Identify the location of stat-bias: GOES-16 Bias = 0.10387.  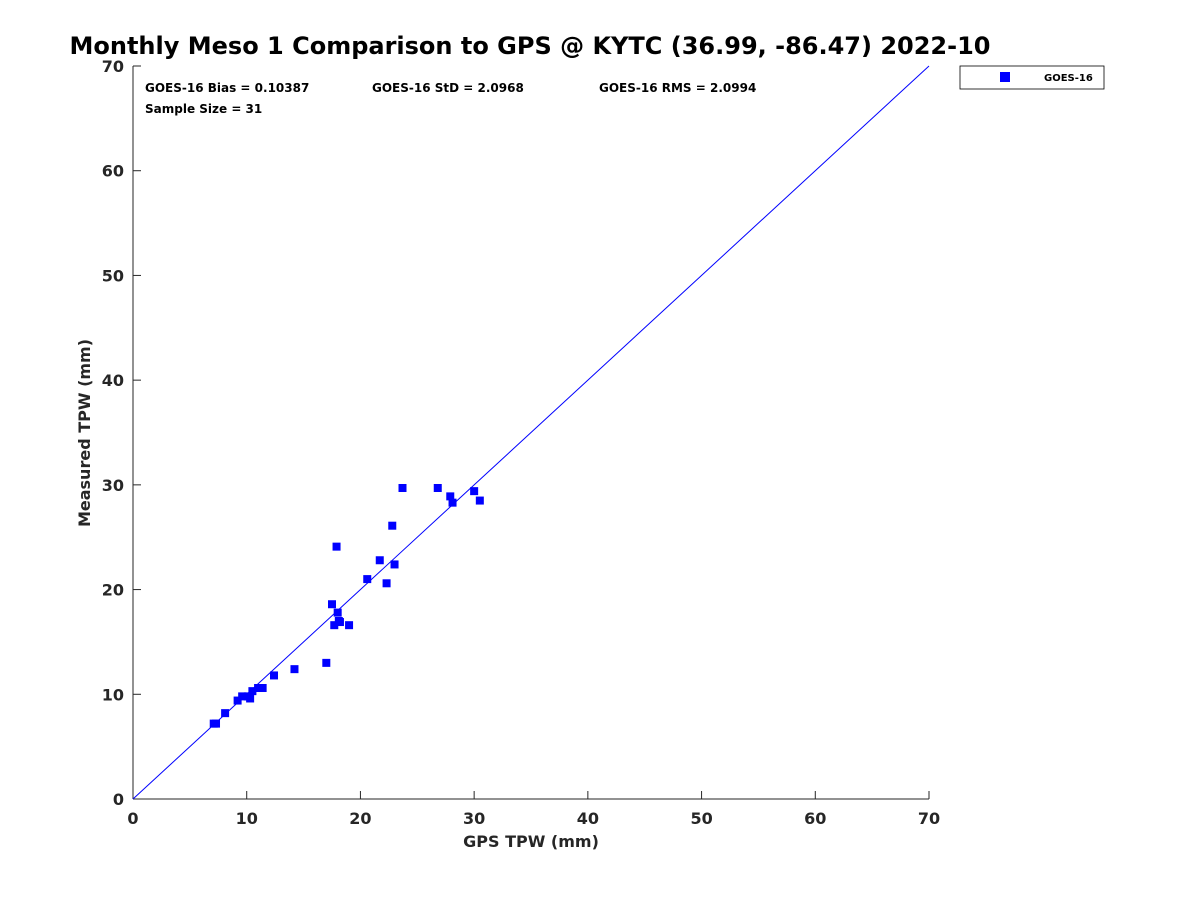
(227, 88).